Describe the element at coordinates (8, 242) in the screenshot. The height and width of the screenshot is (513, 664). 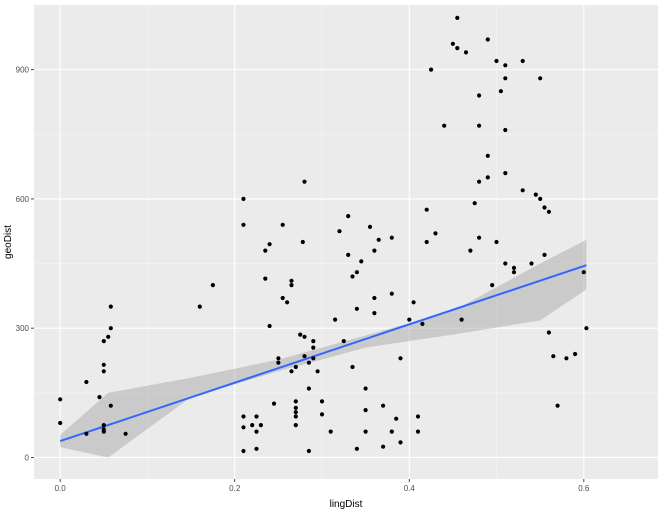
I see `y-axis-title: geoDist` at that location.